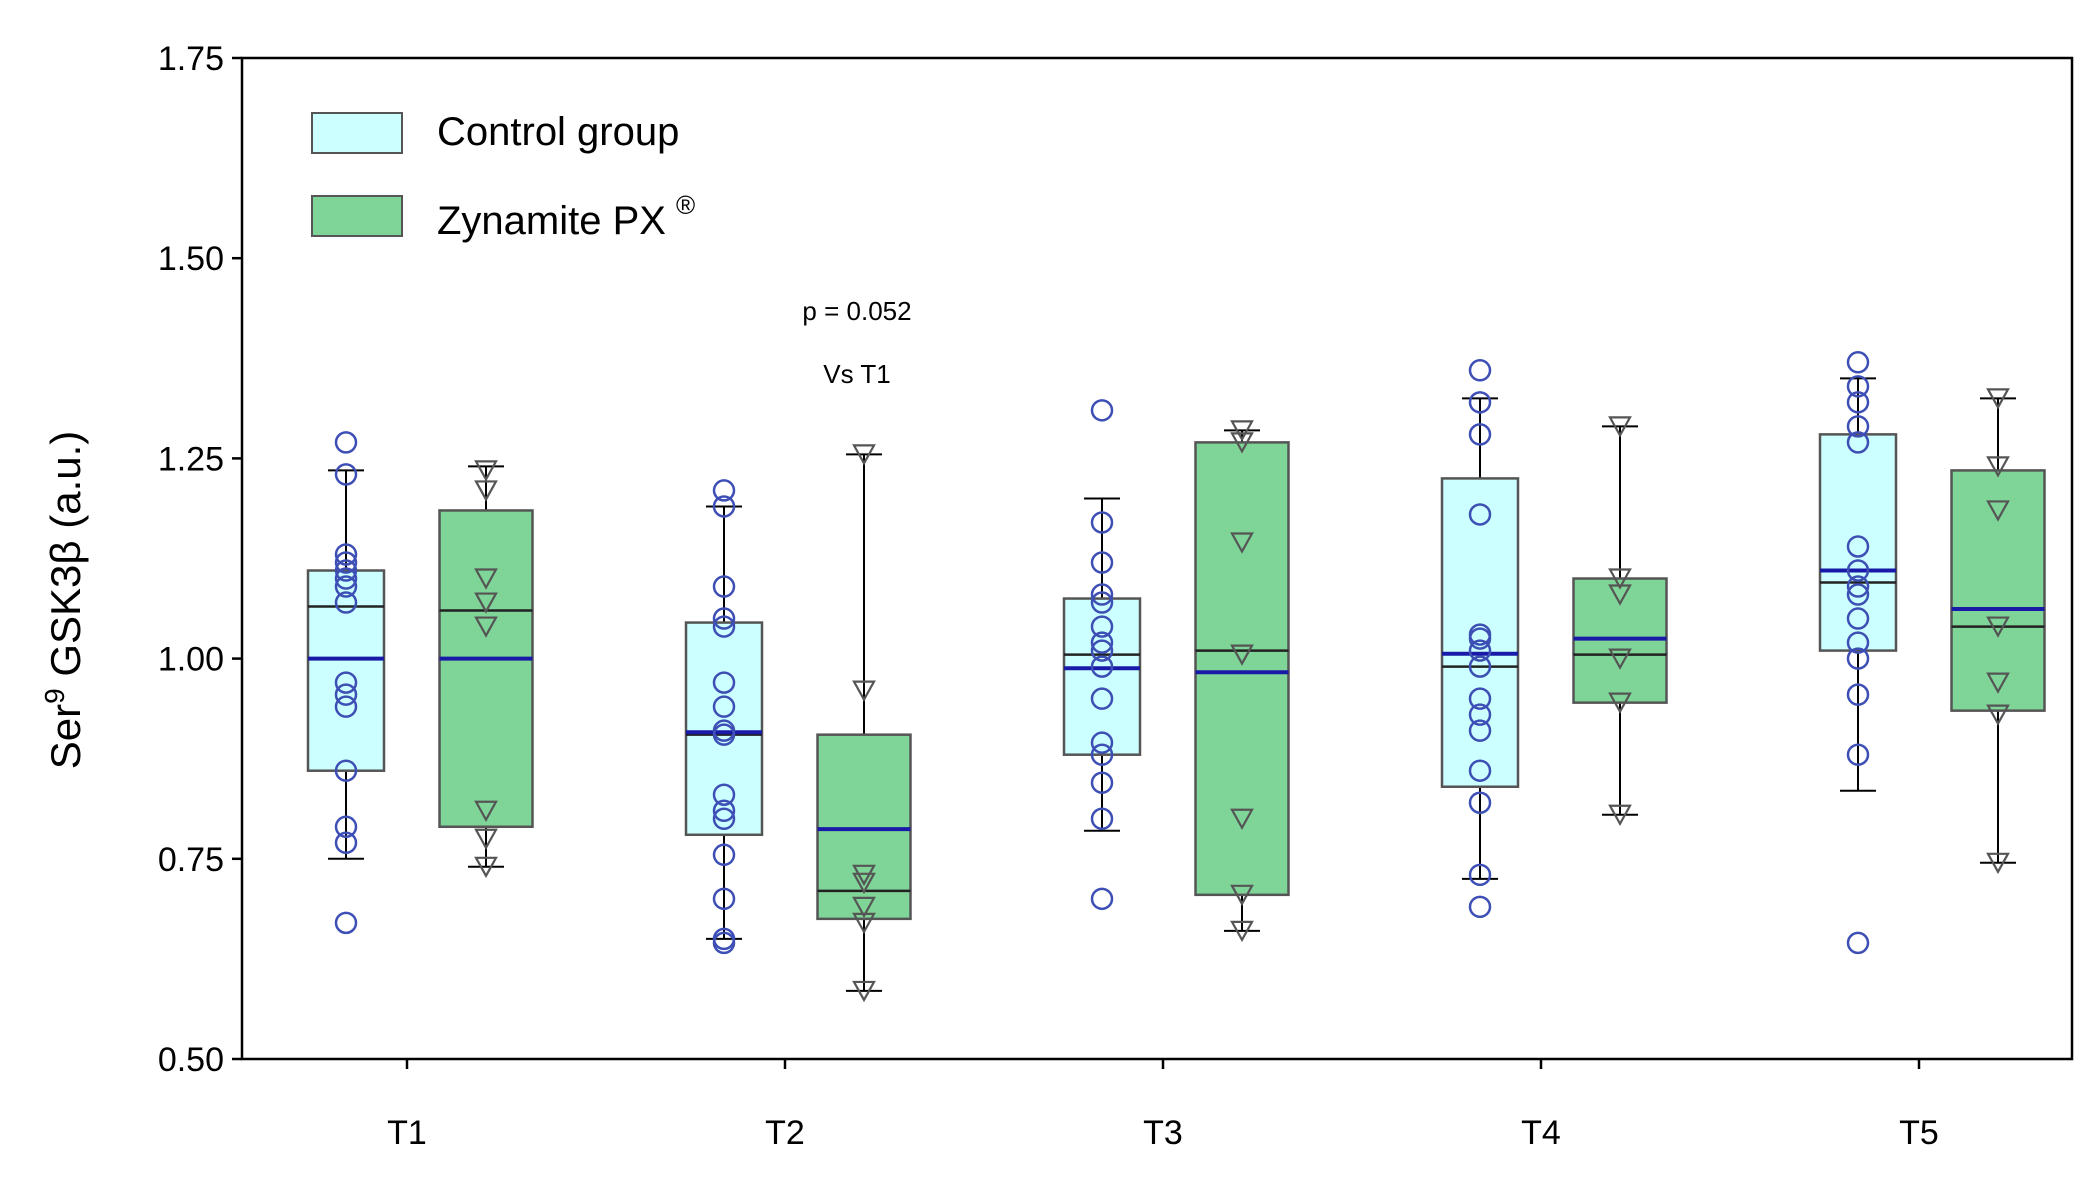 The height and width of the screenshot is (1177, 2094). I want to click on annotation-vs-t1: Vs T1, so click(856, 374).